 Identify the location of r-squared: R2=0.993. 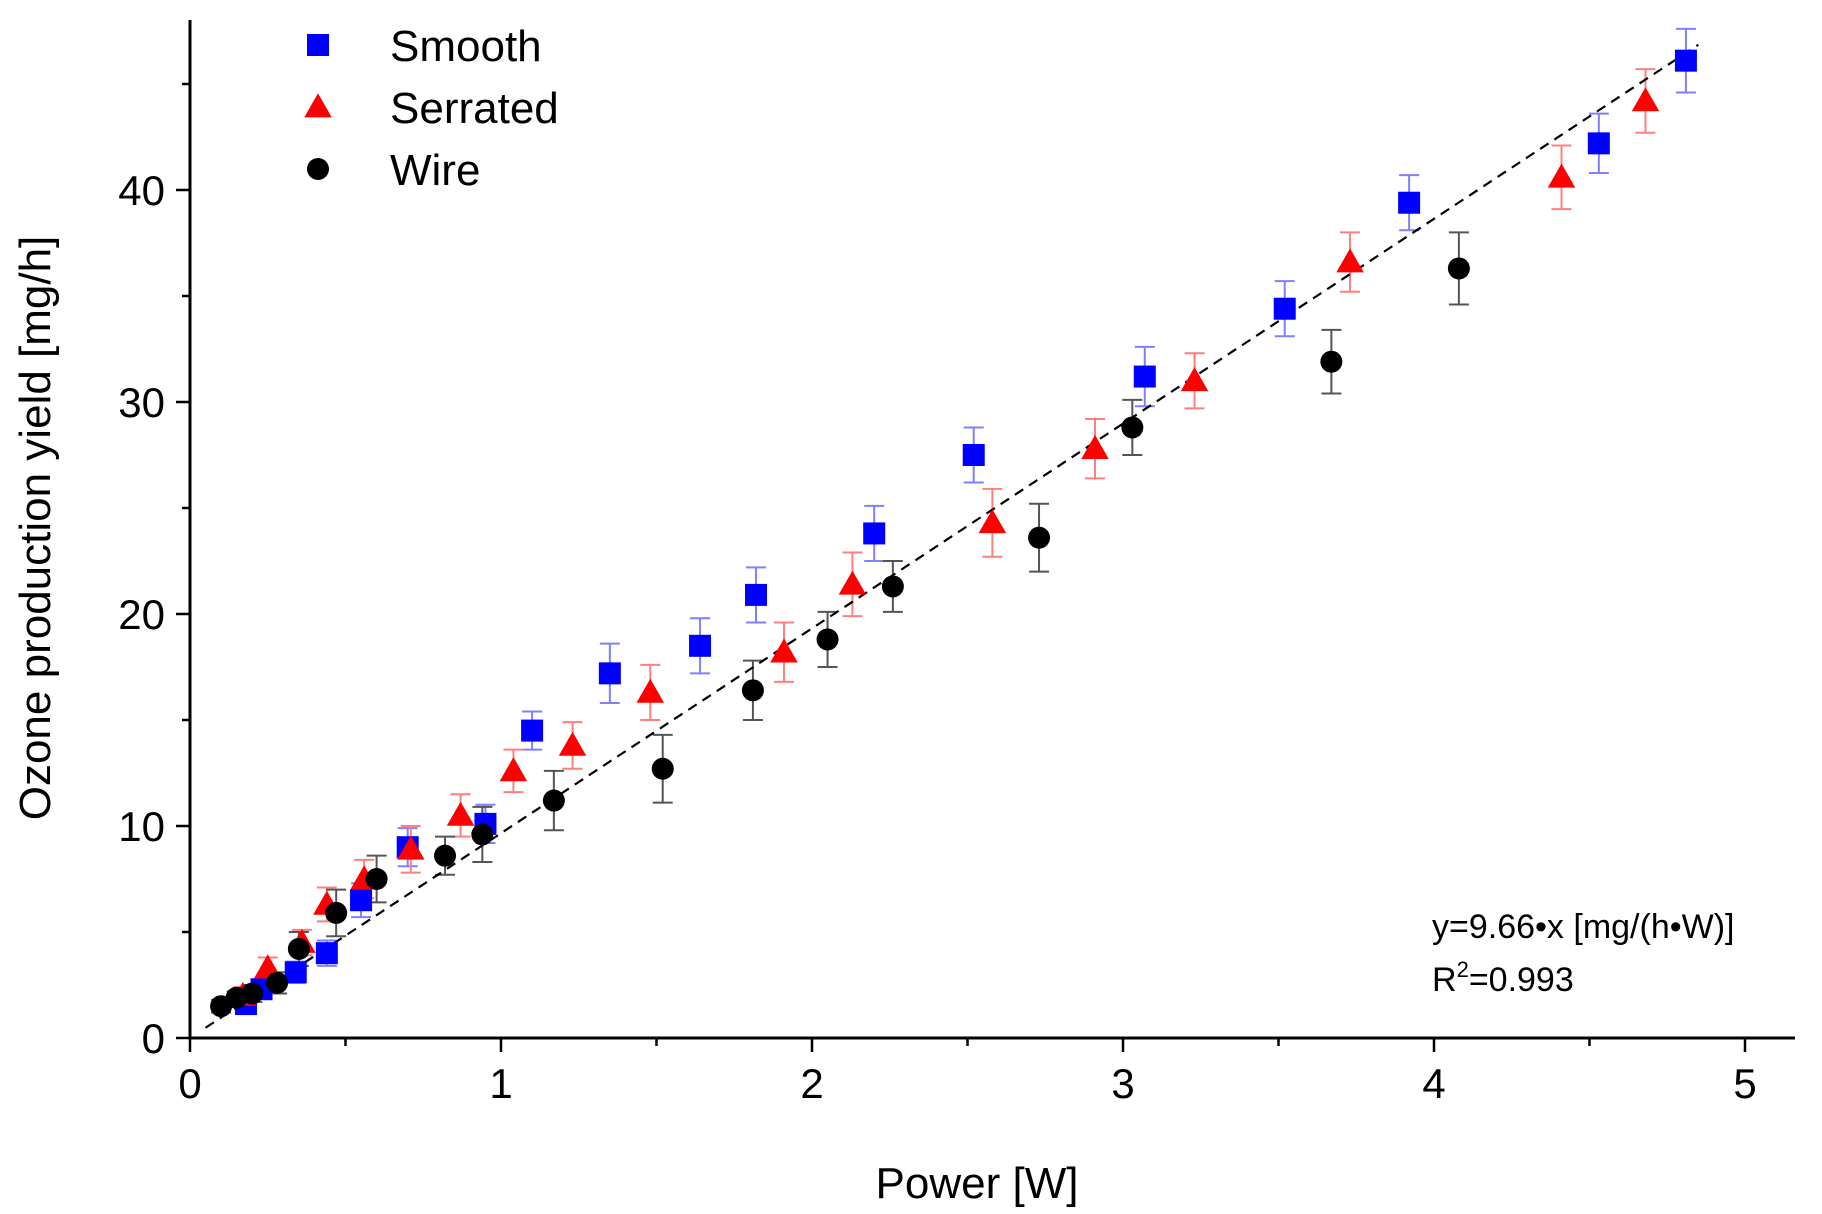
(1503, 978).